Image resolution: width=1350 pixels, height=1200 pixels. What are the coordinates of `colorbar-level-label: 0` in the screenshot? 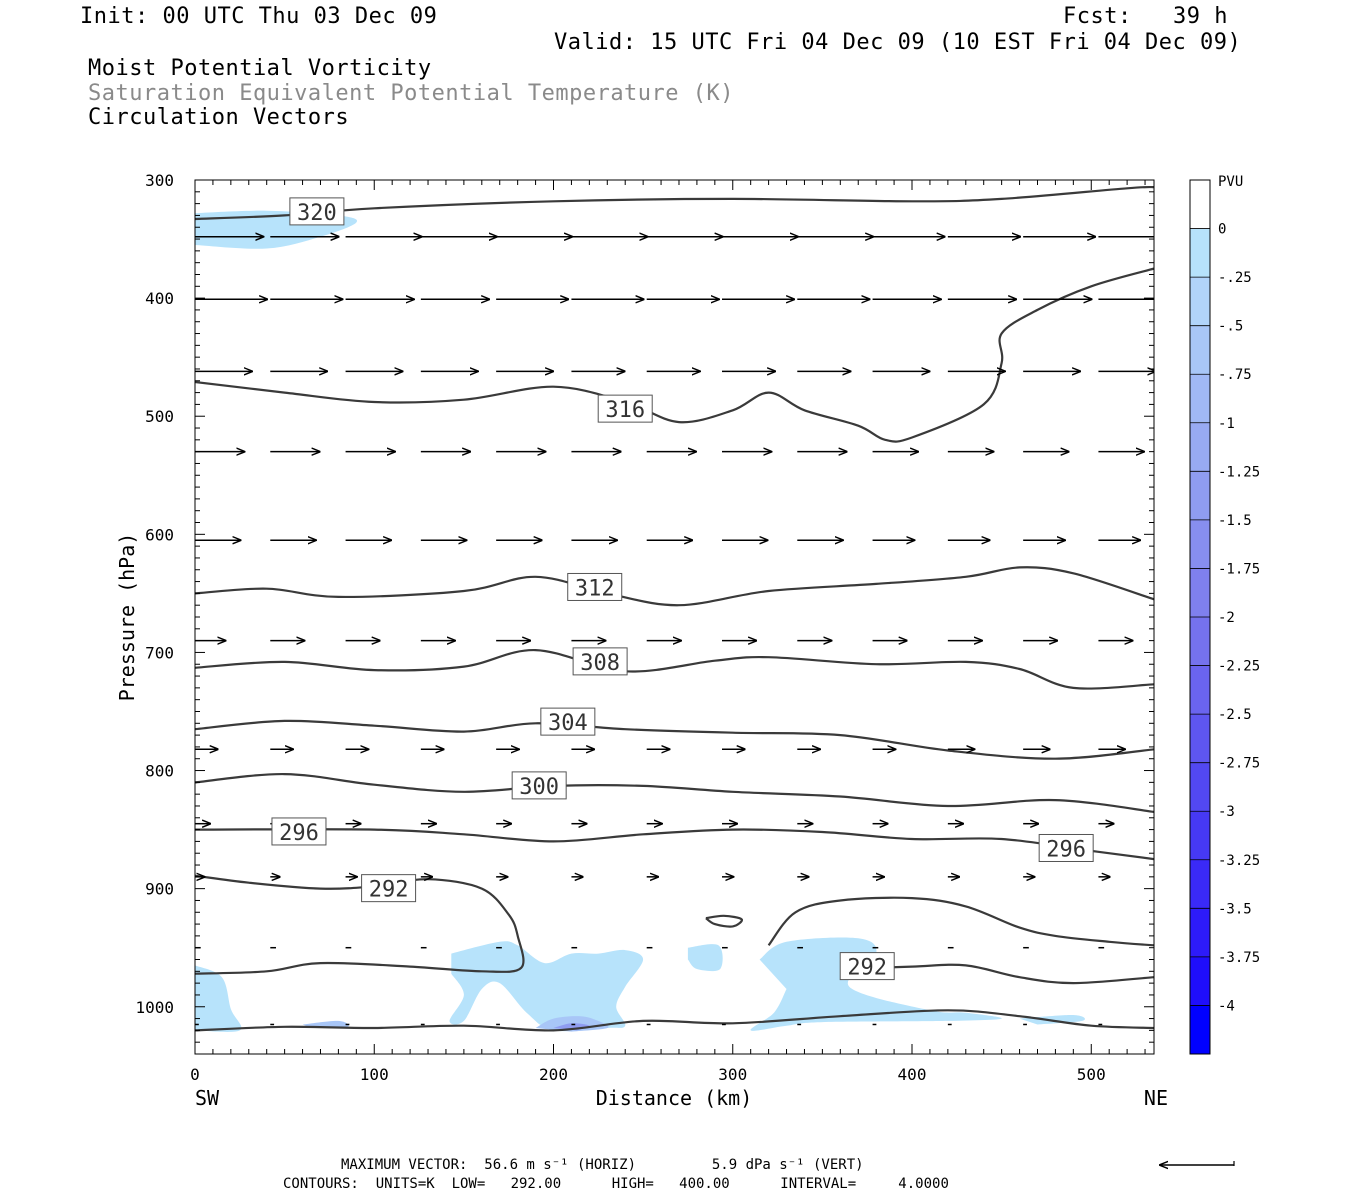 It's located at (1222, 230).